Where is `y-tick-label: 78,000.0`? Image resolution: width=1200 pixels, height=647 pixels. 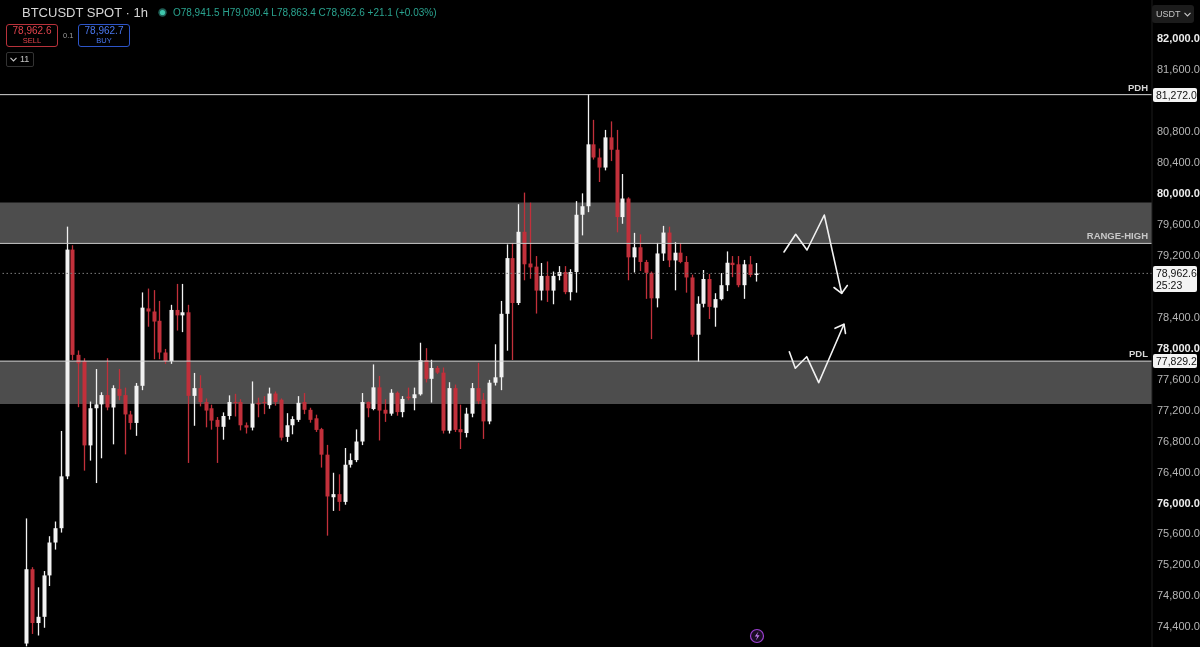
y-tick-label: 78,000.0 is located at coordinates (1178, 347).